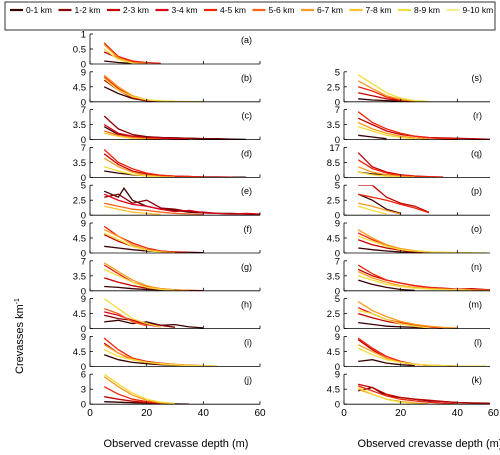 The height and width of the screenshot is (455, 500). I want to click on panel: 9 4.5 0 (i), so click(167, 352).